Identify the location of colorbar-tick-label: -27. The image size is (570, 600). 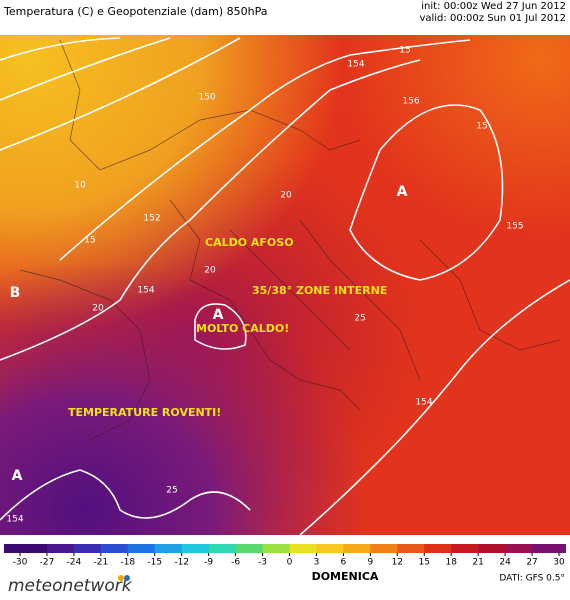
(47, 563).